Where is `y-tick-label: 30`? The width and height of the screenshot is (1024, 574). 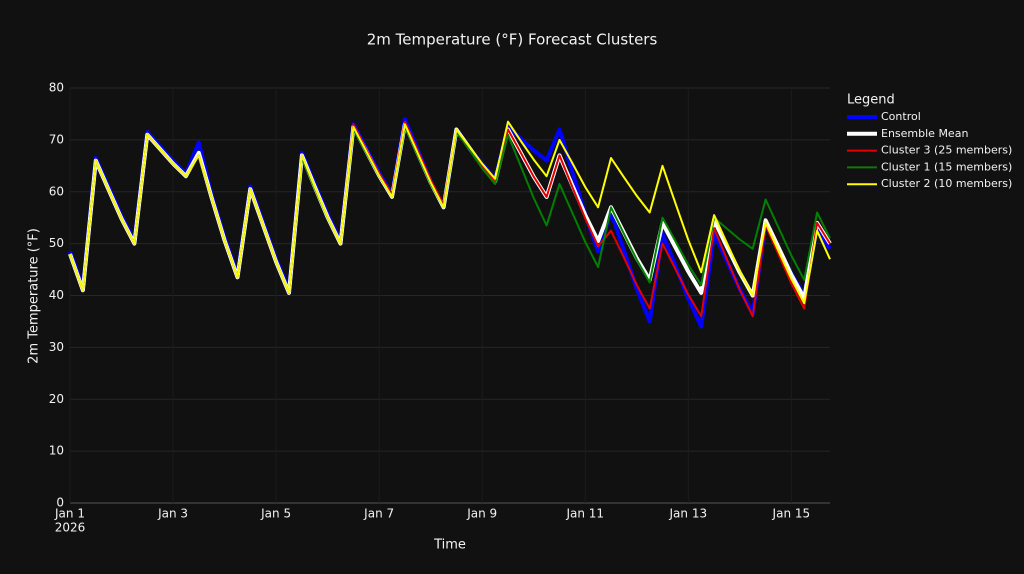 y-tick-label: 30 is located at coordinates (56, 347).